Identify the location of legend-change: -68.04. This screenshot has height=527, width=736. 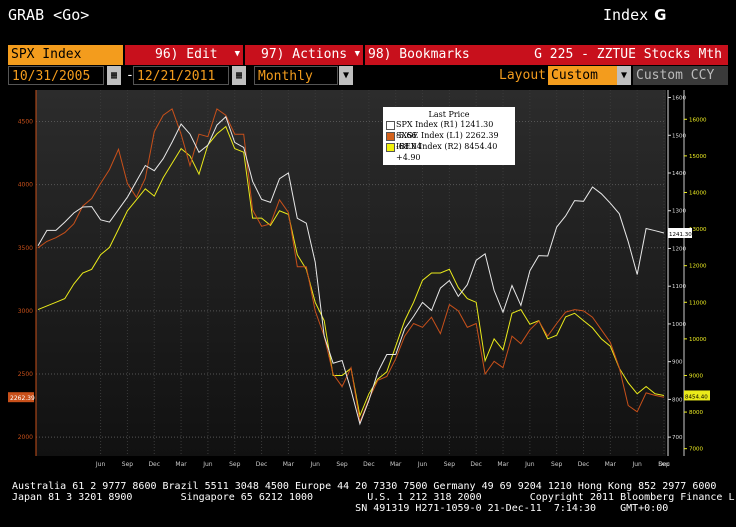
(409, 146).